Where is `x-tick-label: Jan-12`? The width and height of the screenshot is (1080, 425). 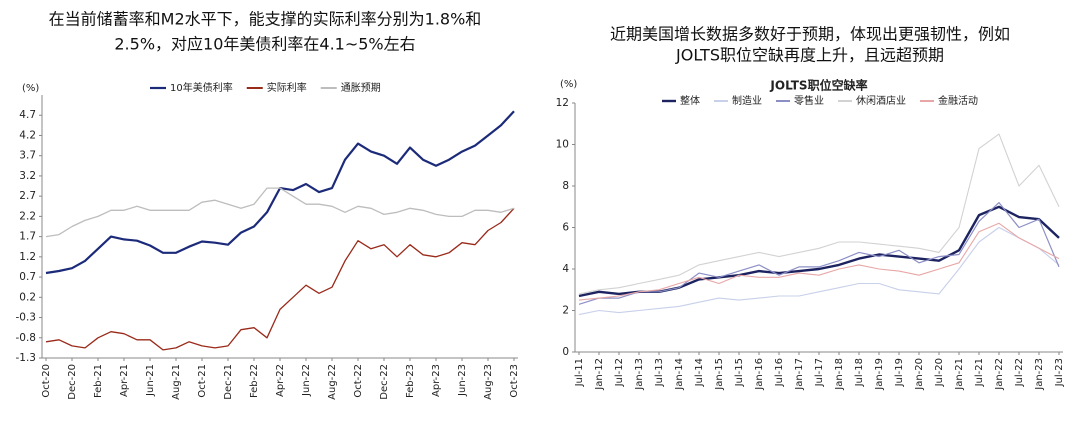
x-tick-label: Jan-12 is located at coordinates (599, 374).